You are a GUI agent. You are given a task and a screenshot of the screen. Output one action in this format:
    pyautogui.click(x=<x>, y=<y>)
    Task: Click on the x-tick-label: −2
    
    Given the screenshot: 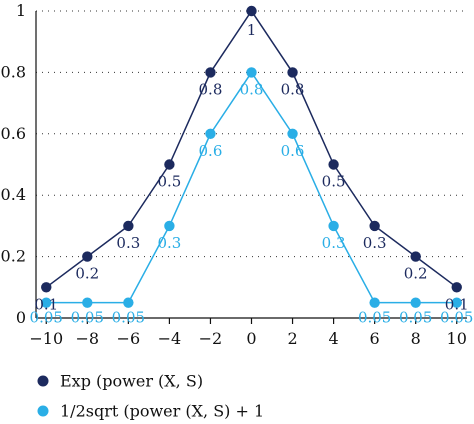 What is the action you would take?
    pyautogui.click(x=211, y=338)
    